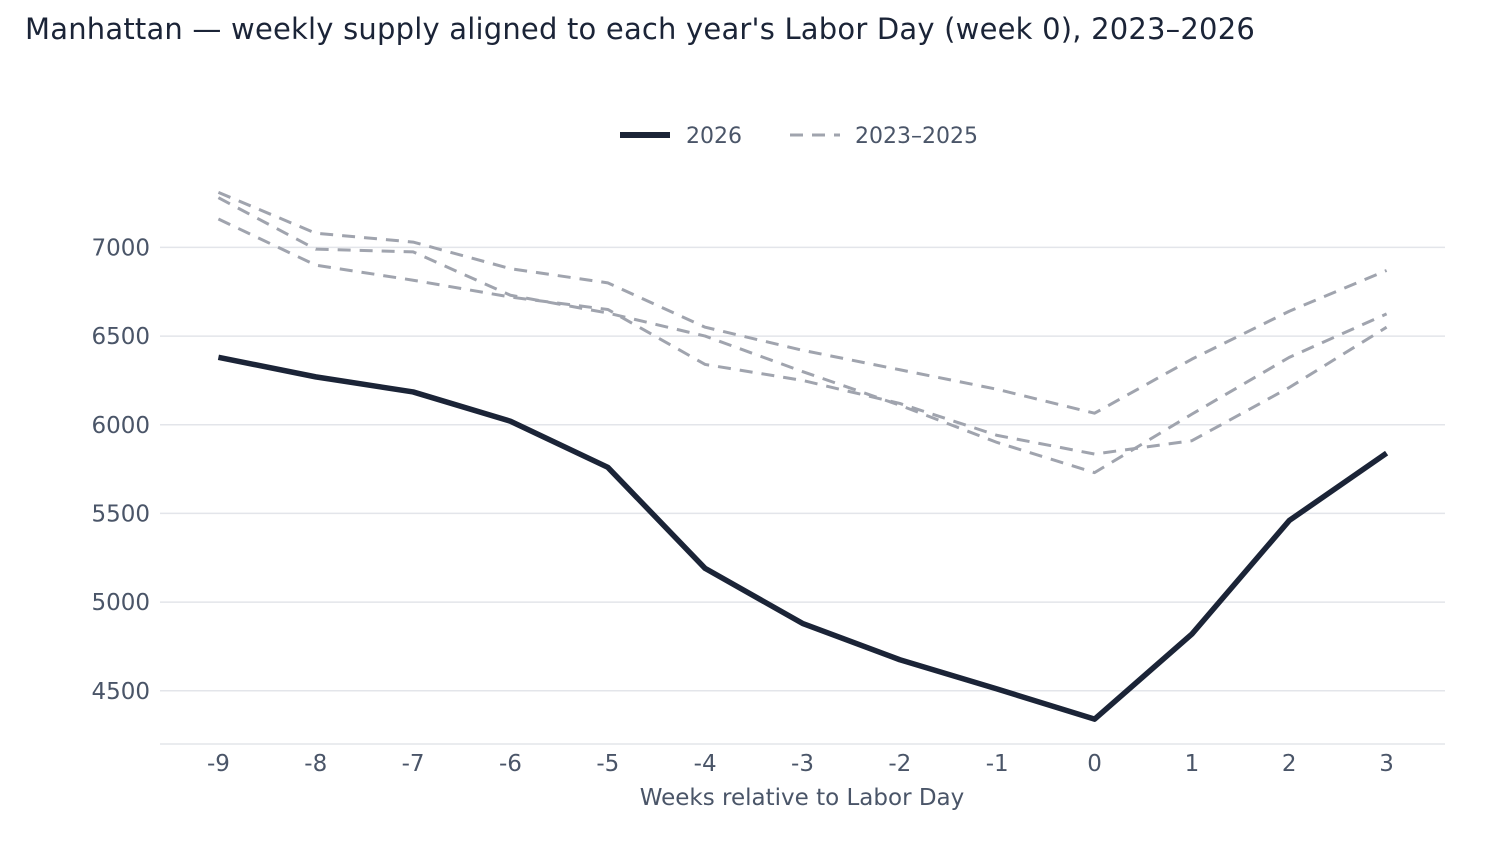 This screenshot has height=846, width=1488. I want to click on x-tick-label: -4, so click(705, 764).